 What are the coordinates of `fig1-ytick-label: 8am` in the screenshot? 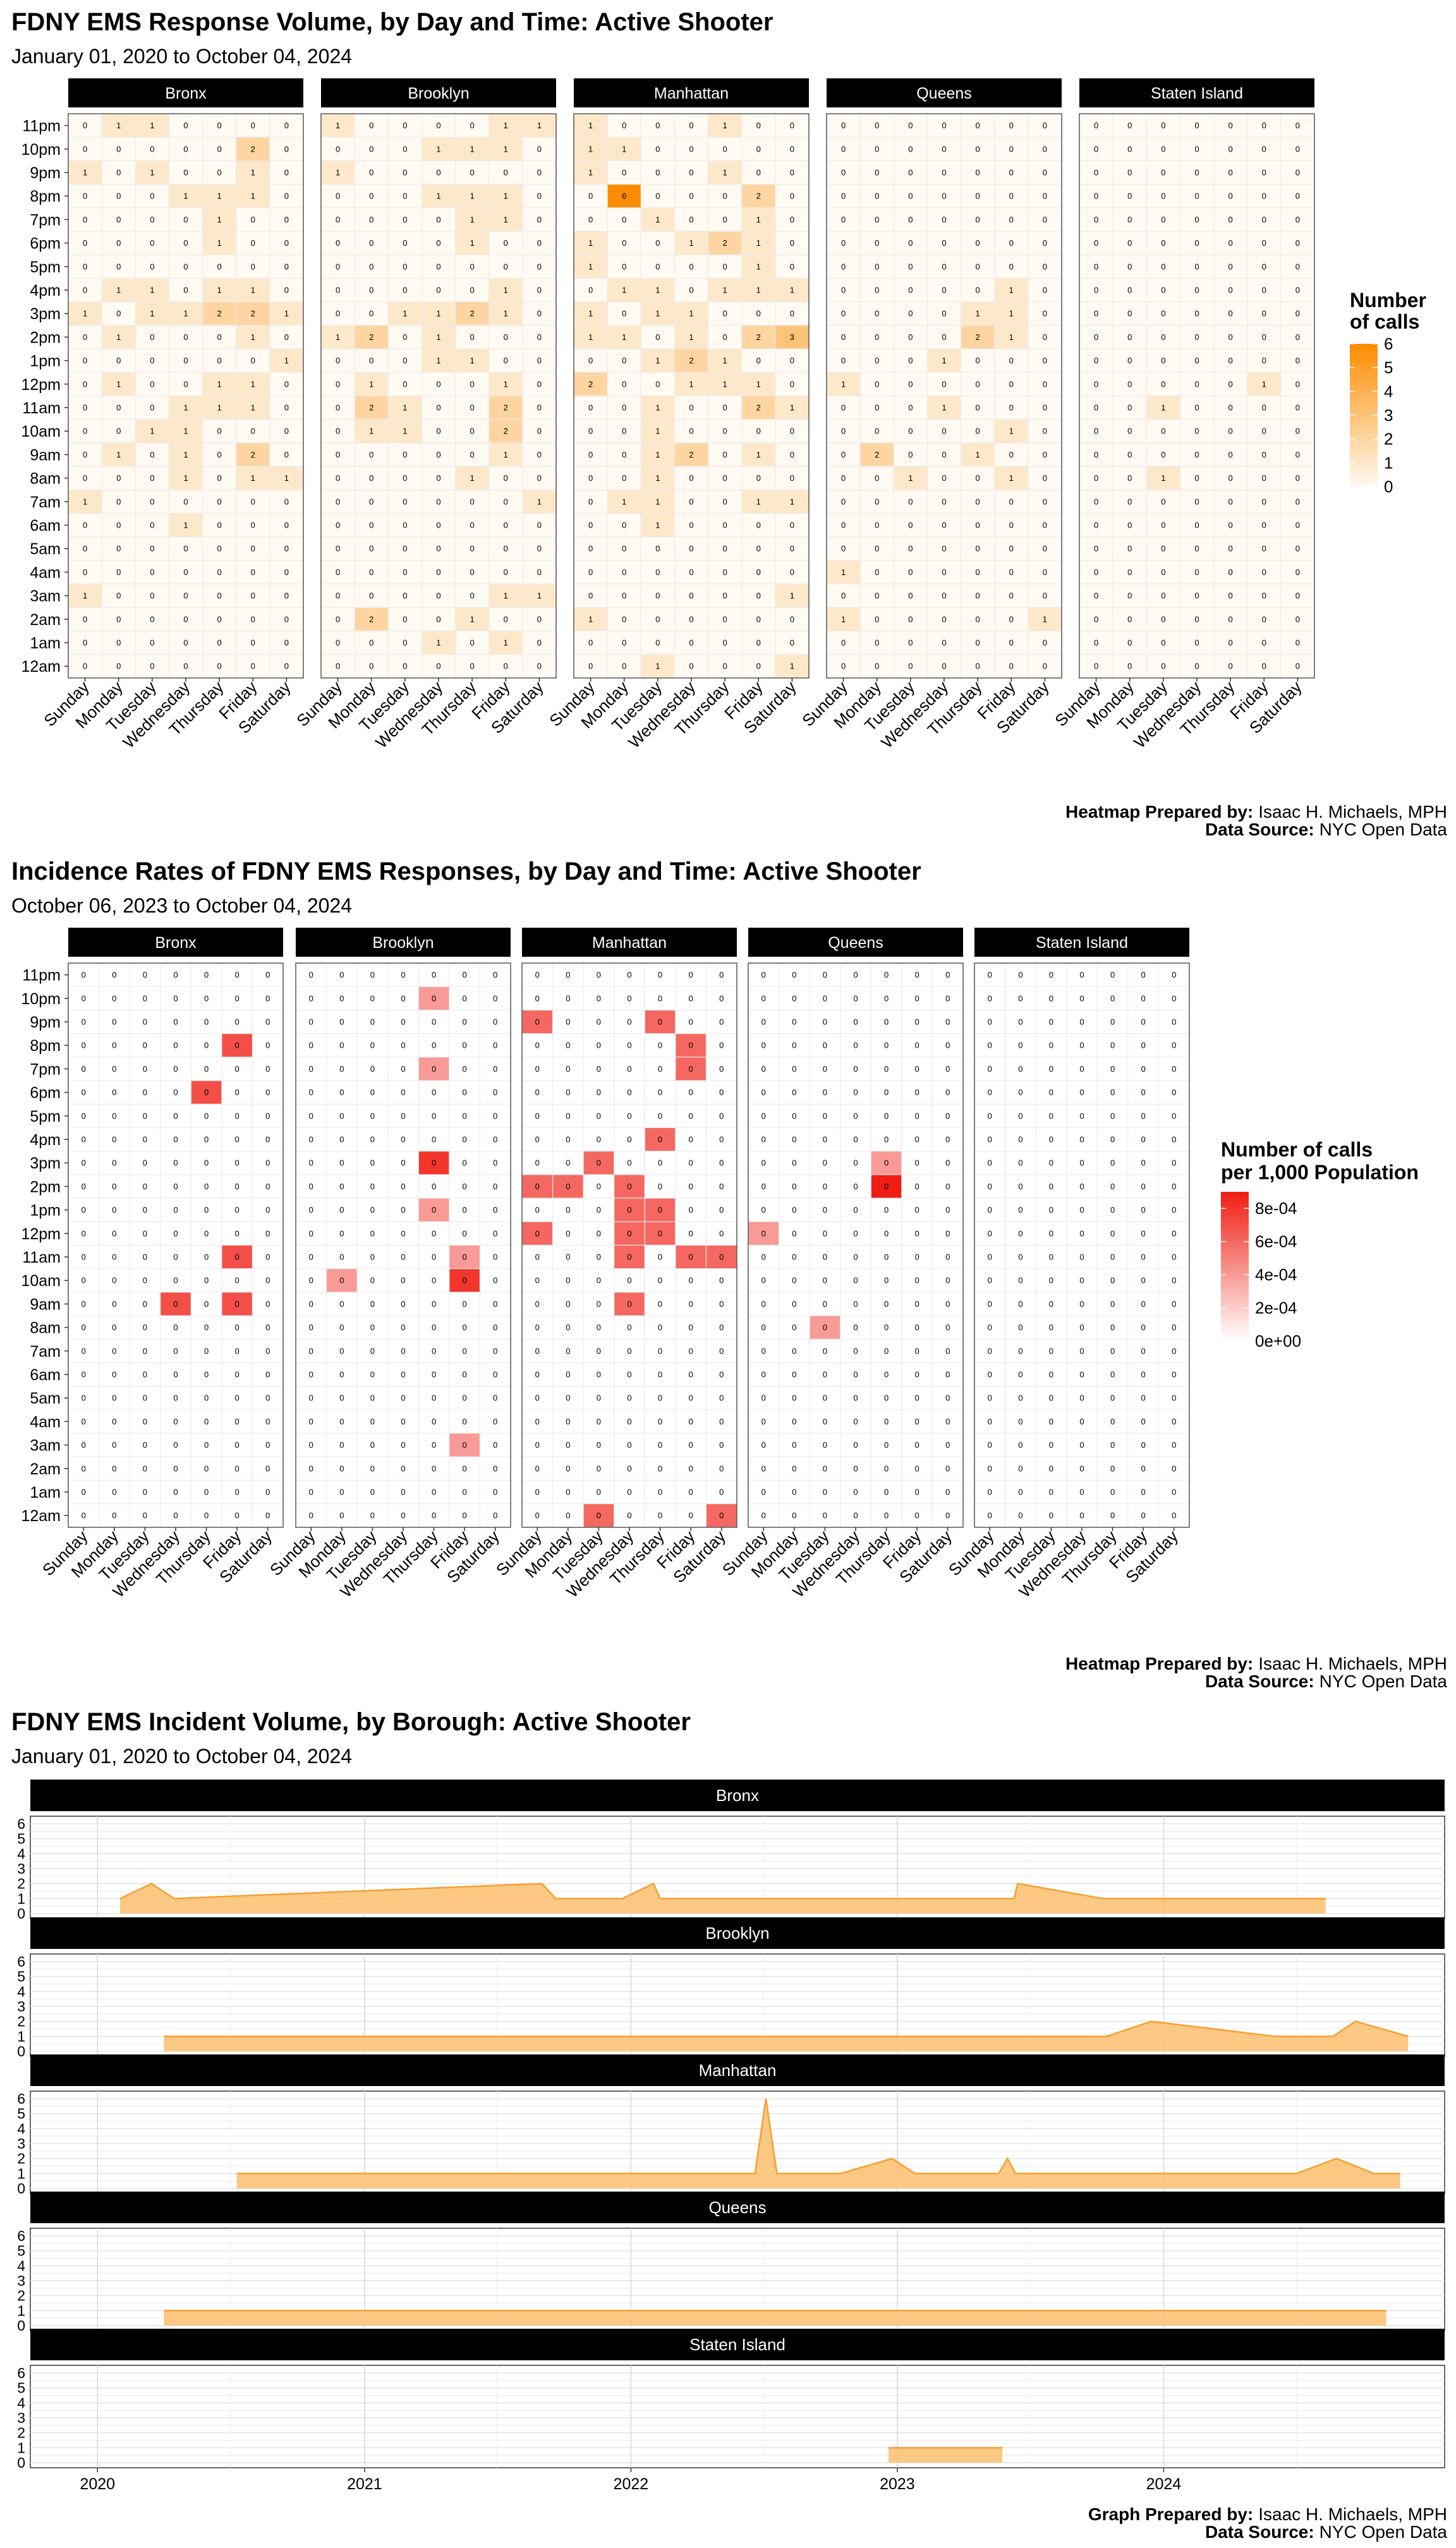 It's located at (45, 479).